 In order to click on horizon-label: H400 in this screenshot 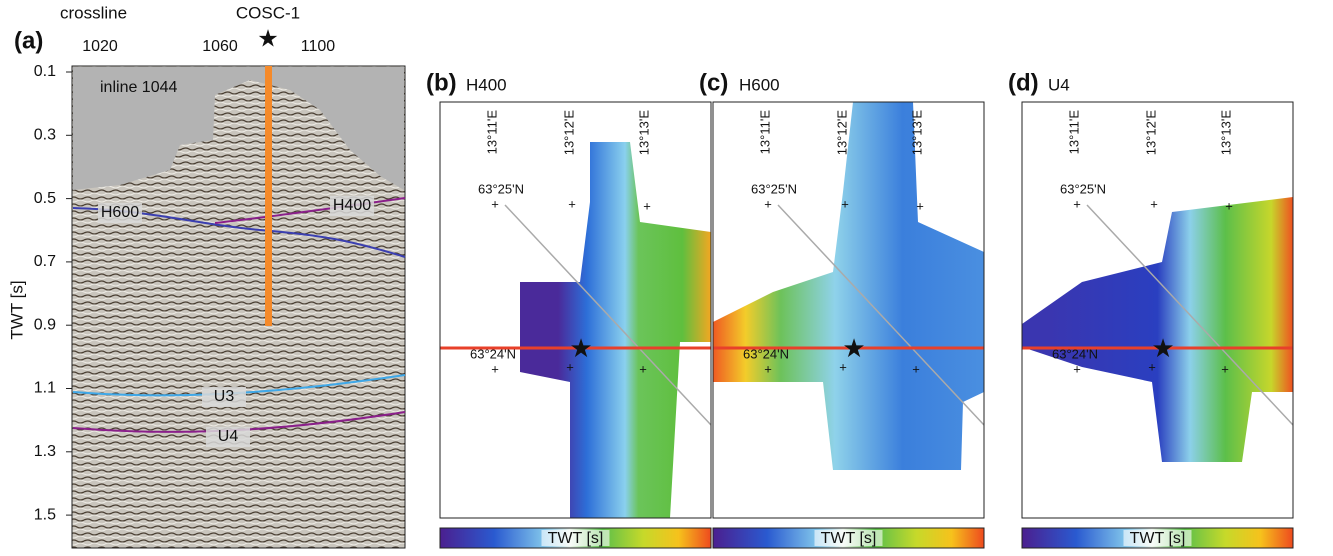, I will do `click(352, 205)`.